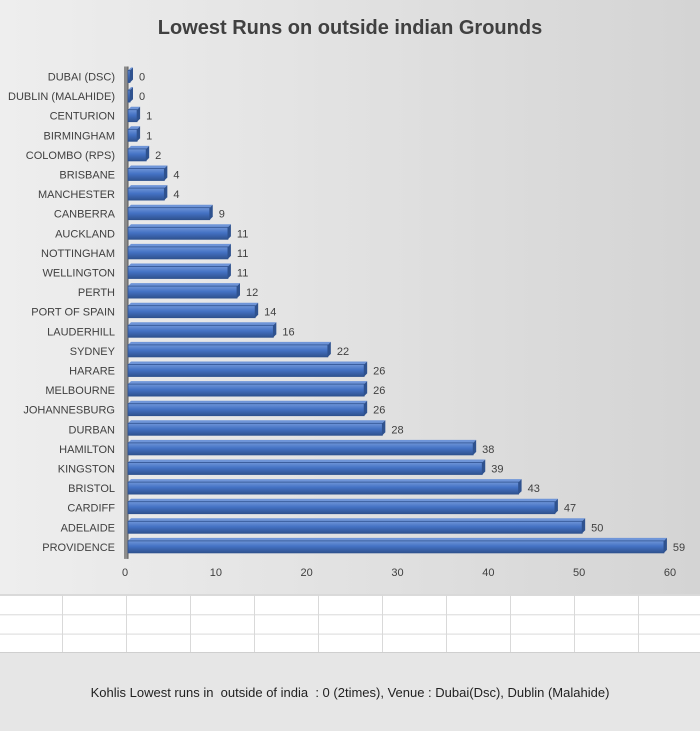  Describe the element at coordinates (125, 573) in the screenshot. I see `x-tick-label: 0` at that location.